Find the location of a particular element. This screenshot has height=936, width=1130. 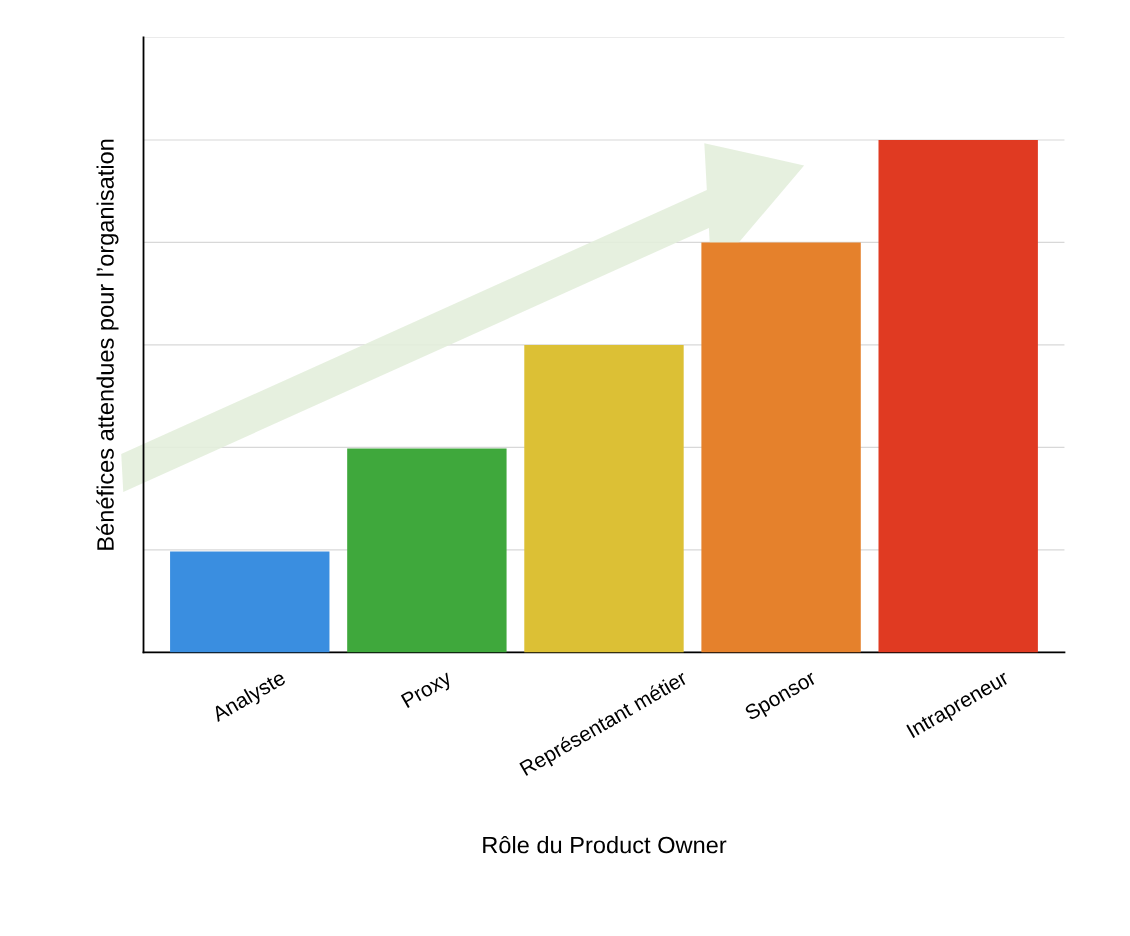

y-axis-title: Bénéfices attendues pour l’organisation is located at coordinates (107, 344).